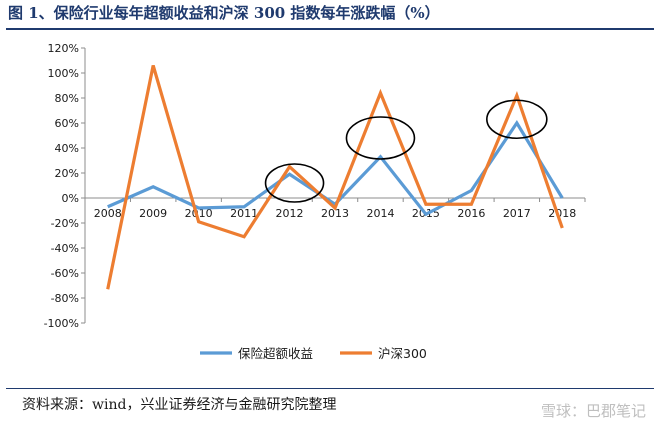 Image resolution: width=660 pixels, height=435 pixels. I want to click on x-tick-label: 2014, so click(380, 213).